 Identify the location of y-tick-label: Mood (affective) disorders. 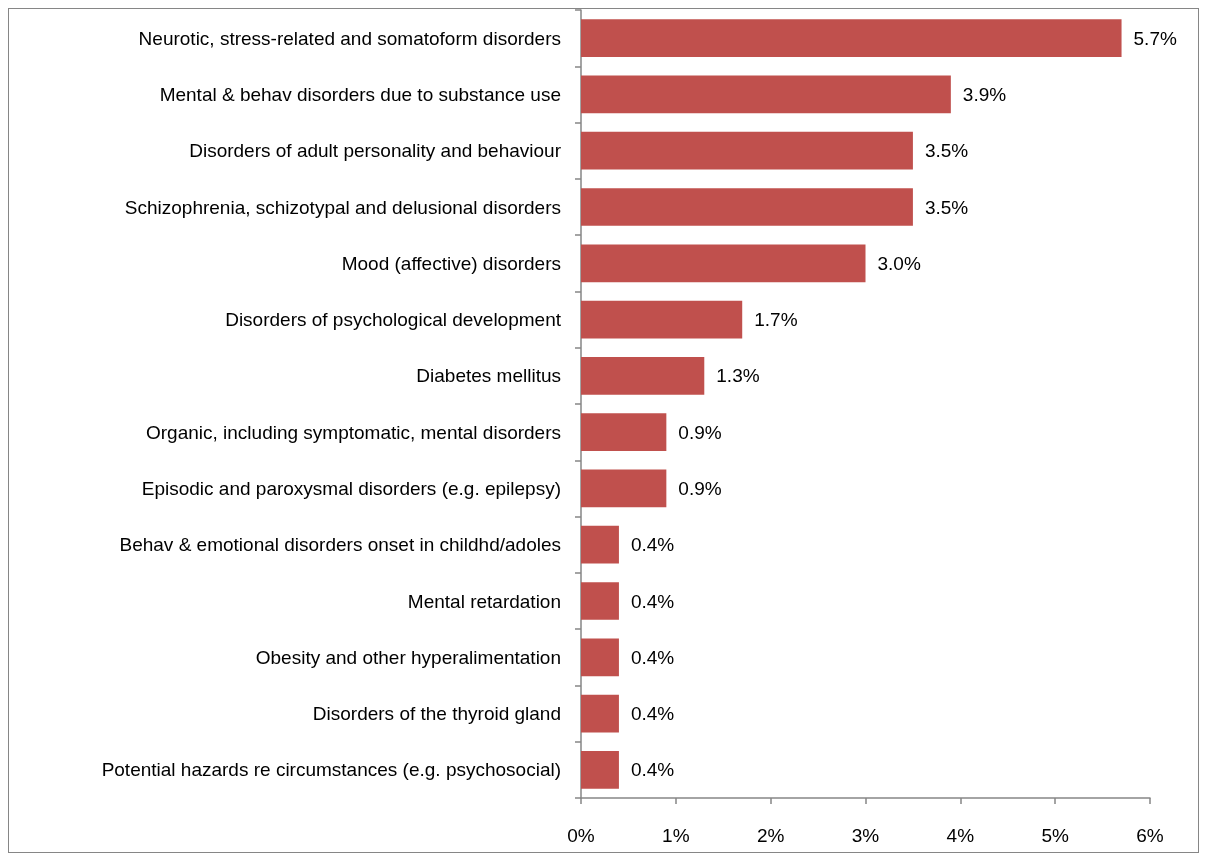
(451, 263).